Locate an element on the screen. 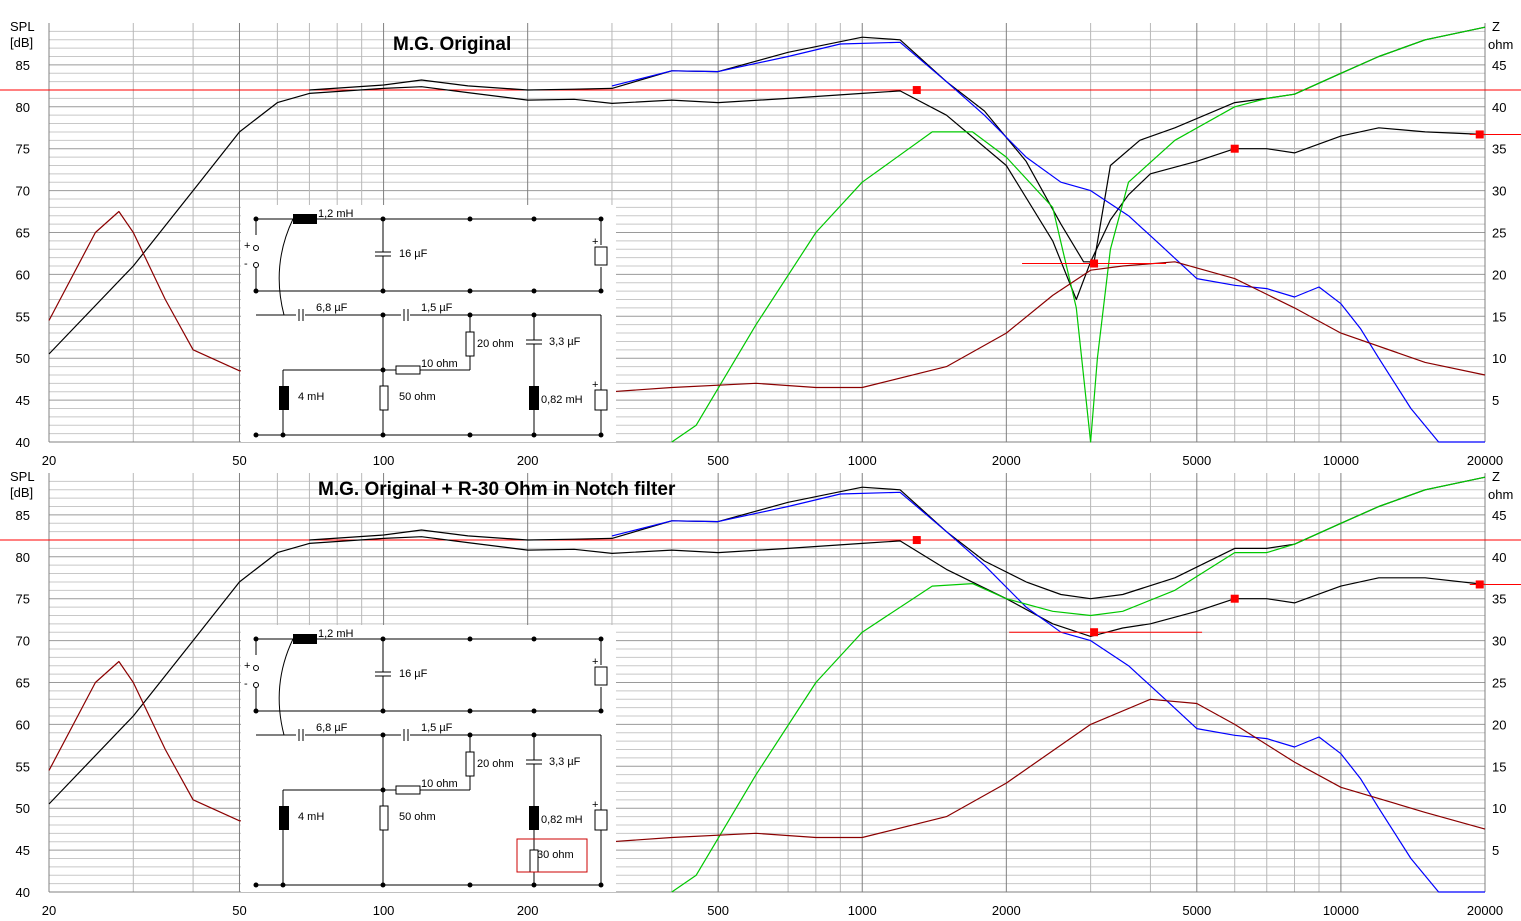 The width and height of the screenshot is (1521, 921). y-right-tick-label: 30 is located at coordinates (1499, 191).